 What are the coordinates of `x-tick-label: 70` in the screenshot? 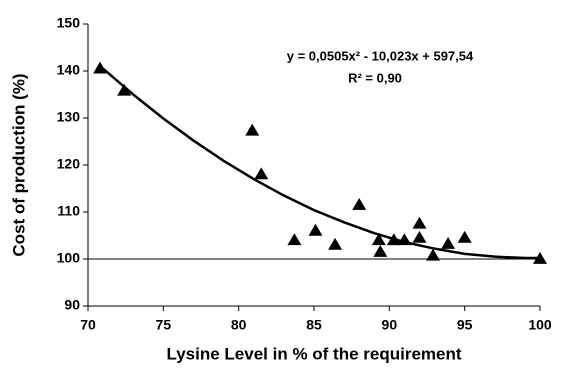 It's located at (88, 325).